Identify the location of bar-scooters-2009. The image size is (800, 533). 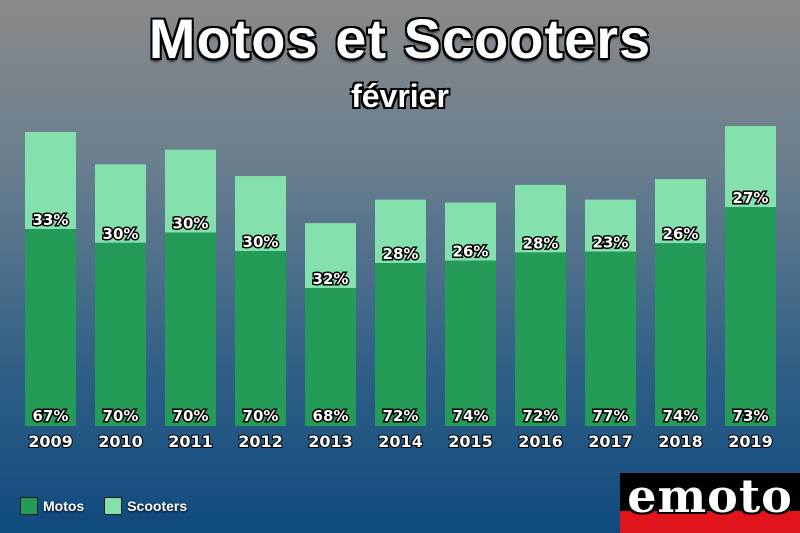
(50, 181).